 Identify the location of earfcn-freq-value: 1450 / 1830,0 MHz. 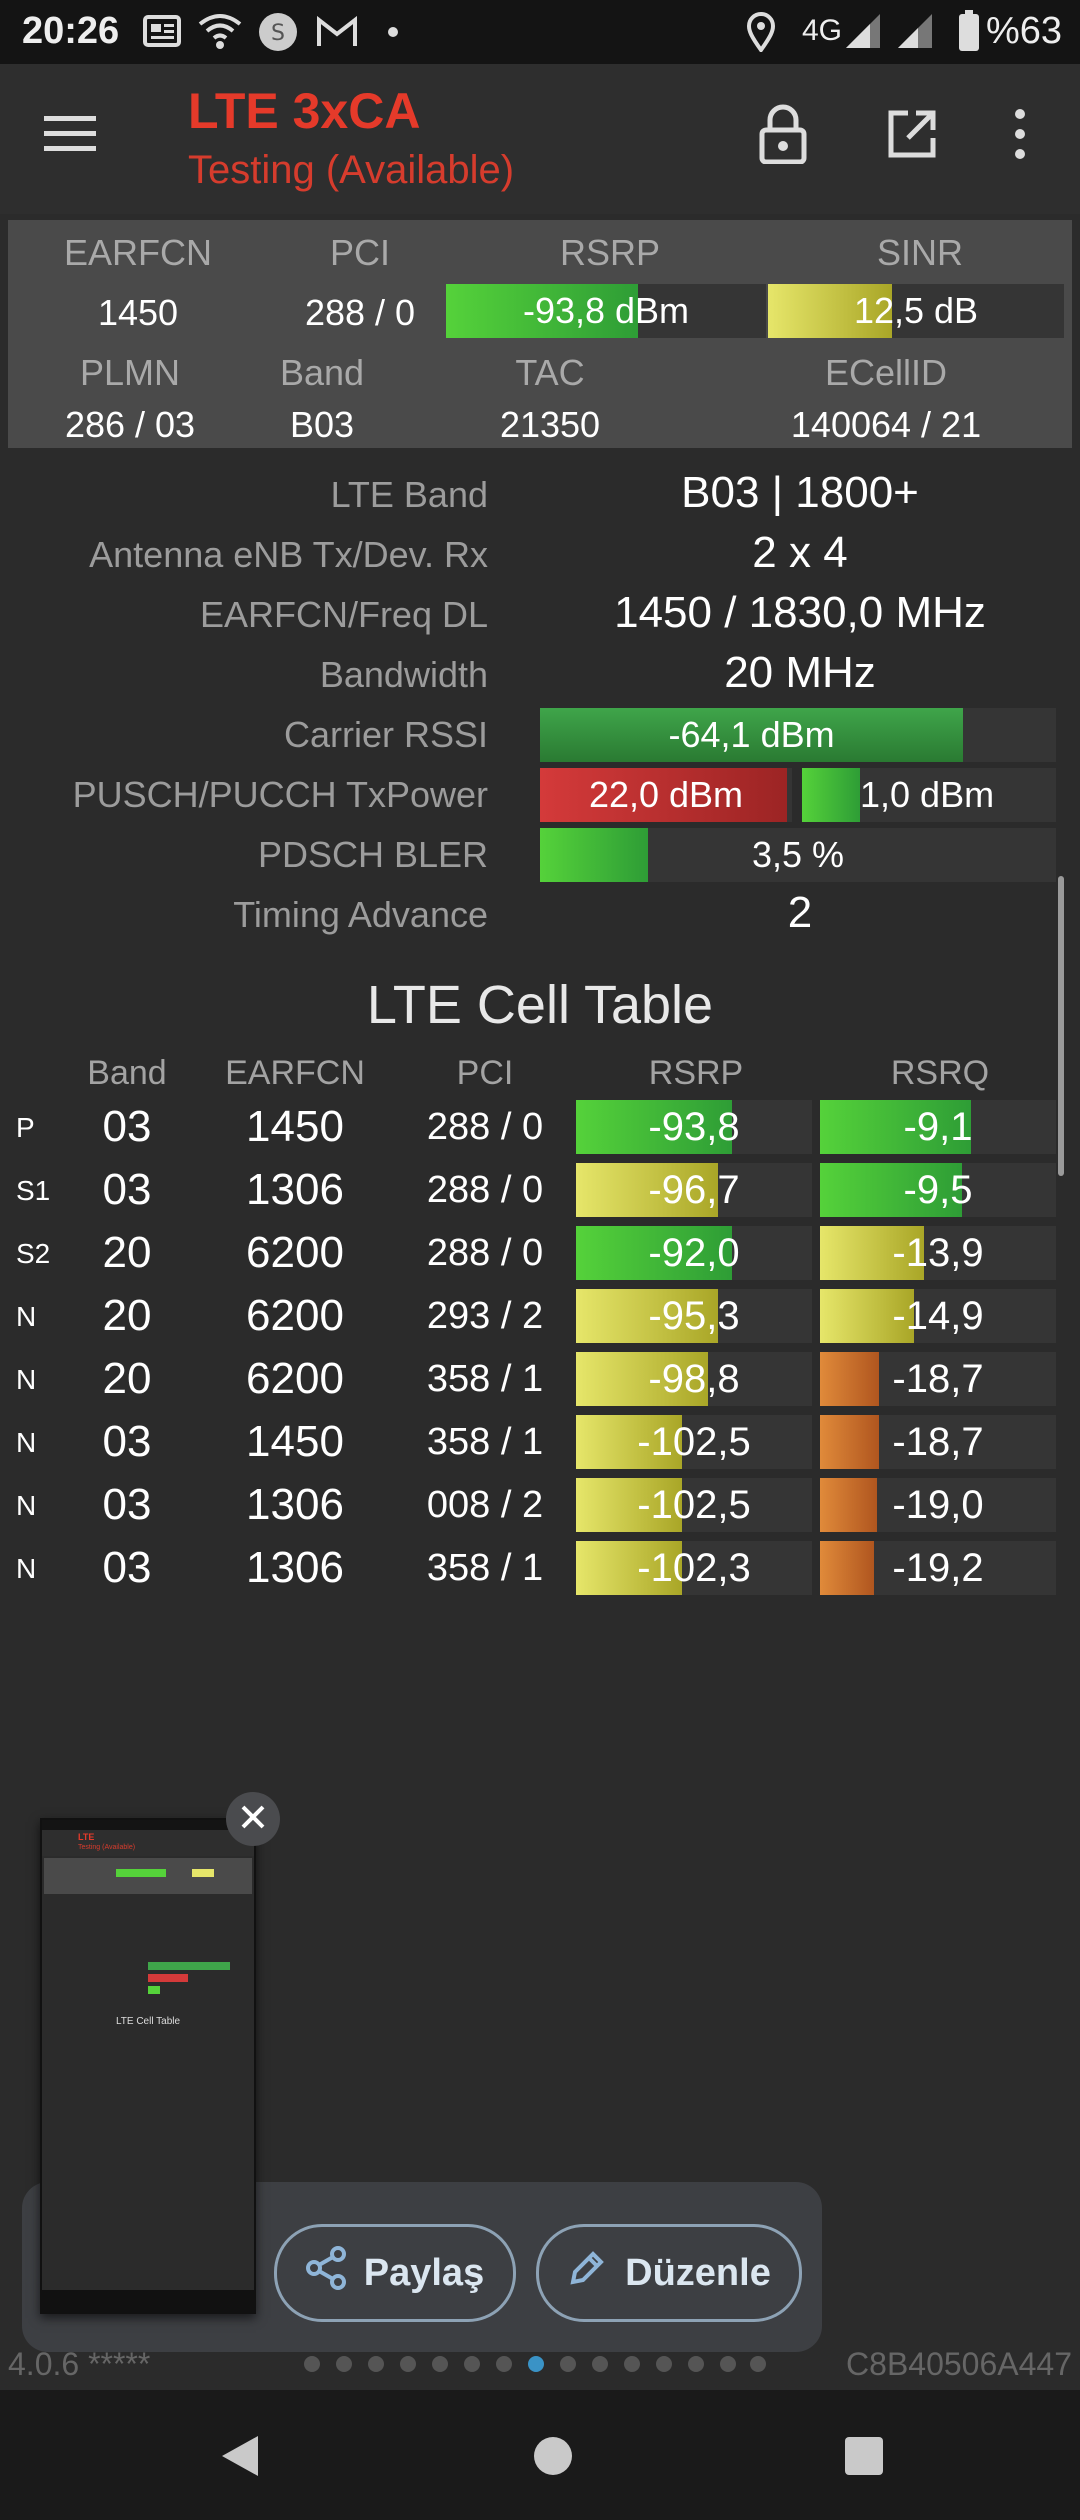
(800, 612).